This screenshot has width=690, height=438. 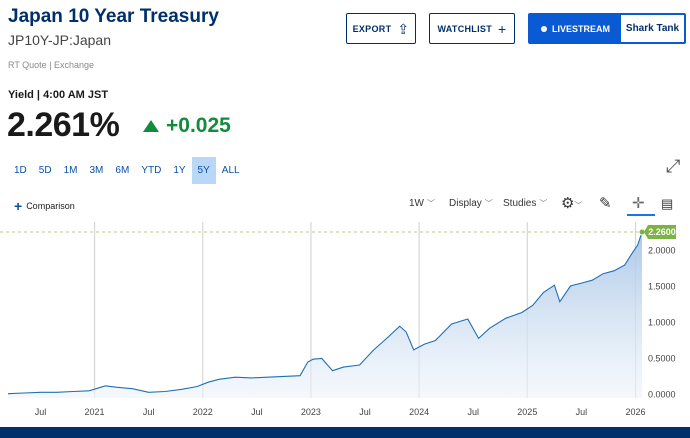 I want to click on quote-source: RT Quote | Exchange, so click(x=51, y=65).